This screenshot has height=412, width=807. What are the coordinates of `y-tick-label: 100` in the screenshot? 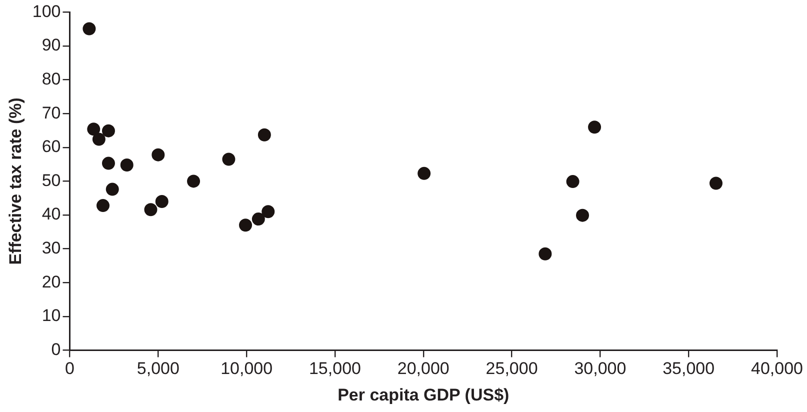 It's located at (46, 11).